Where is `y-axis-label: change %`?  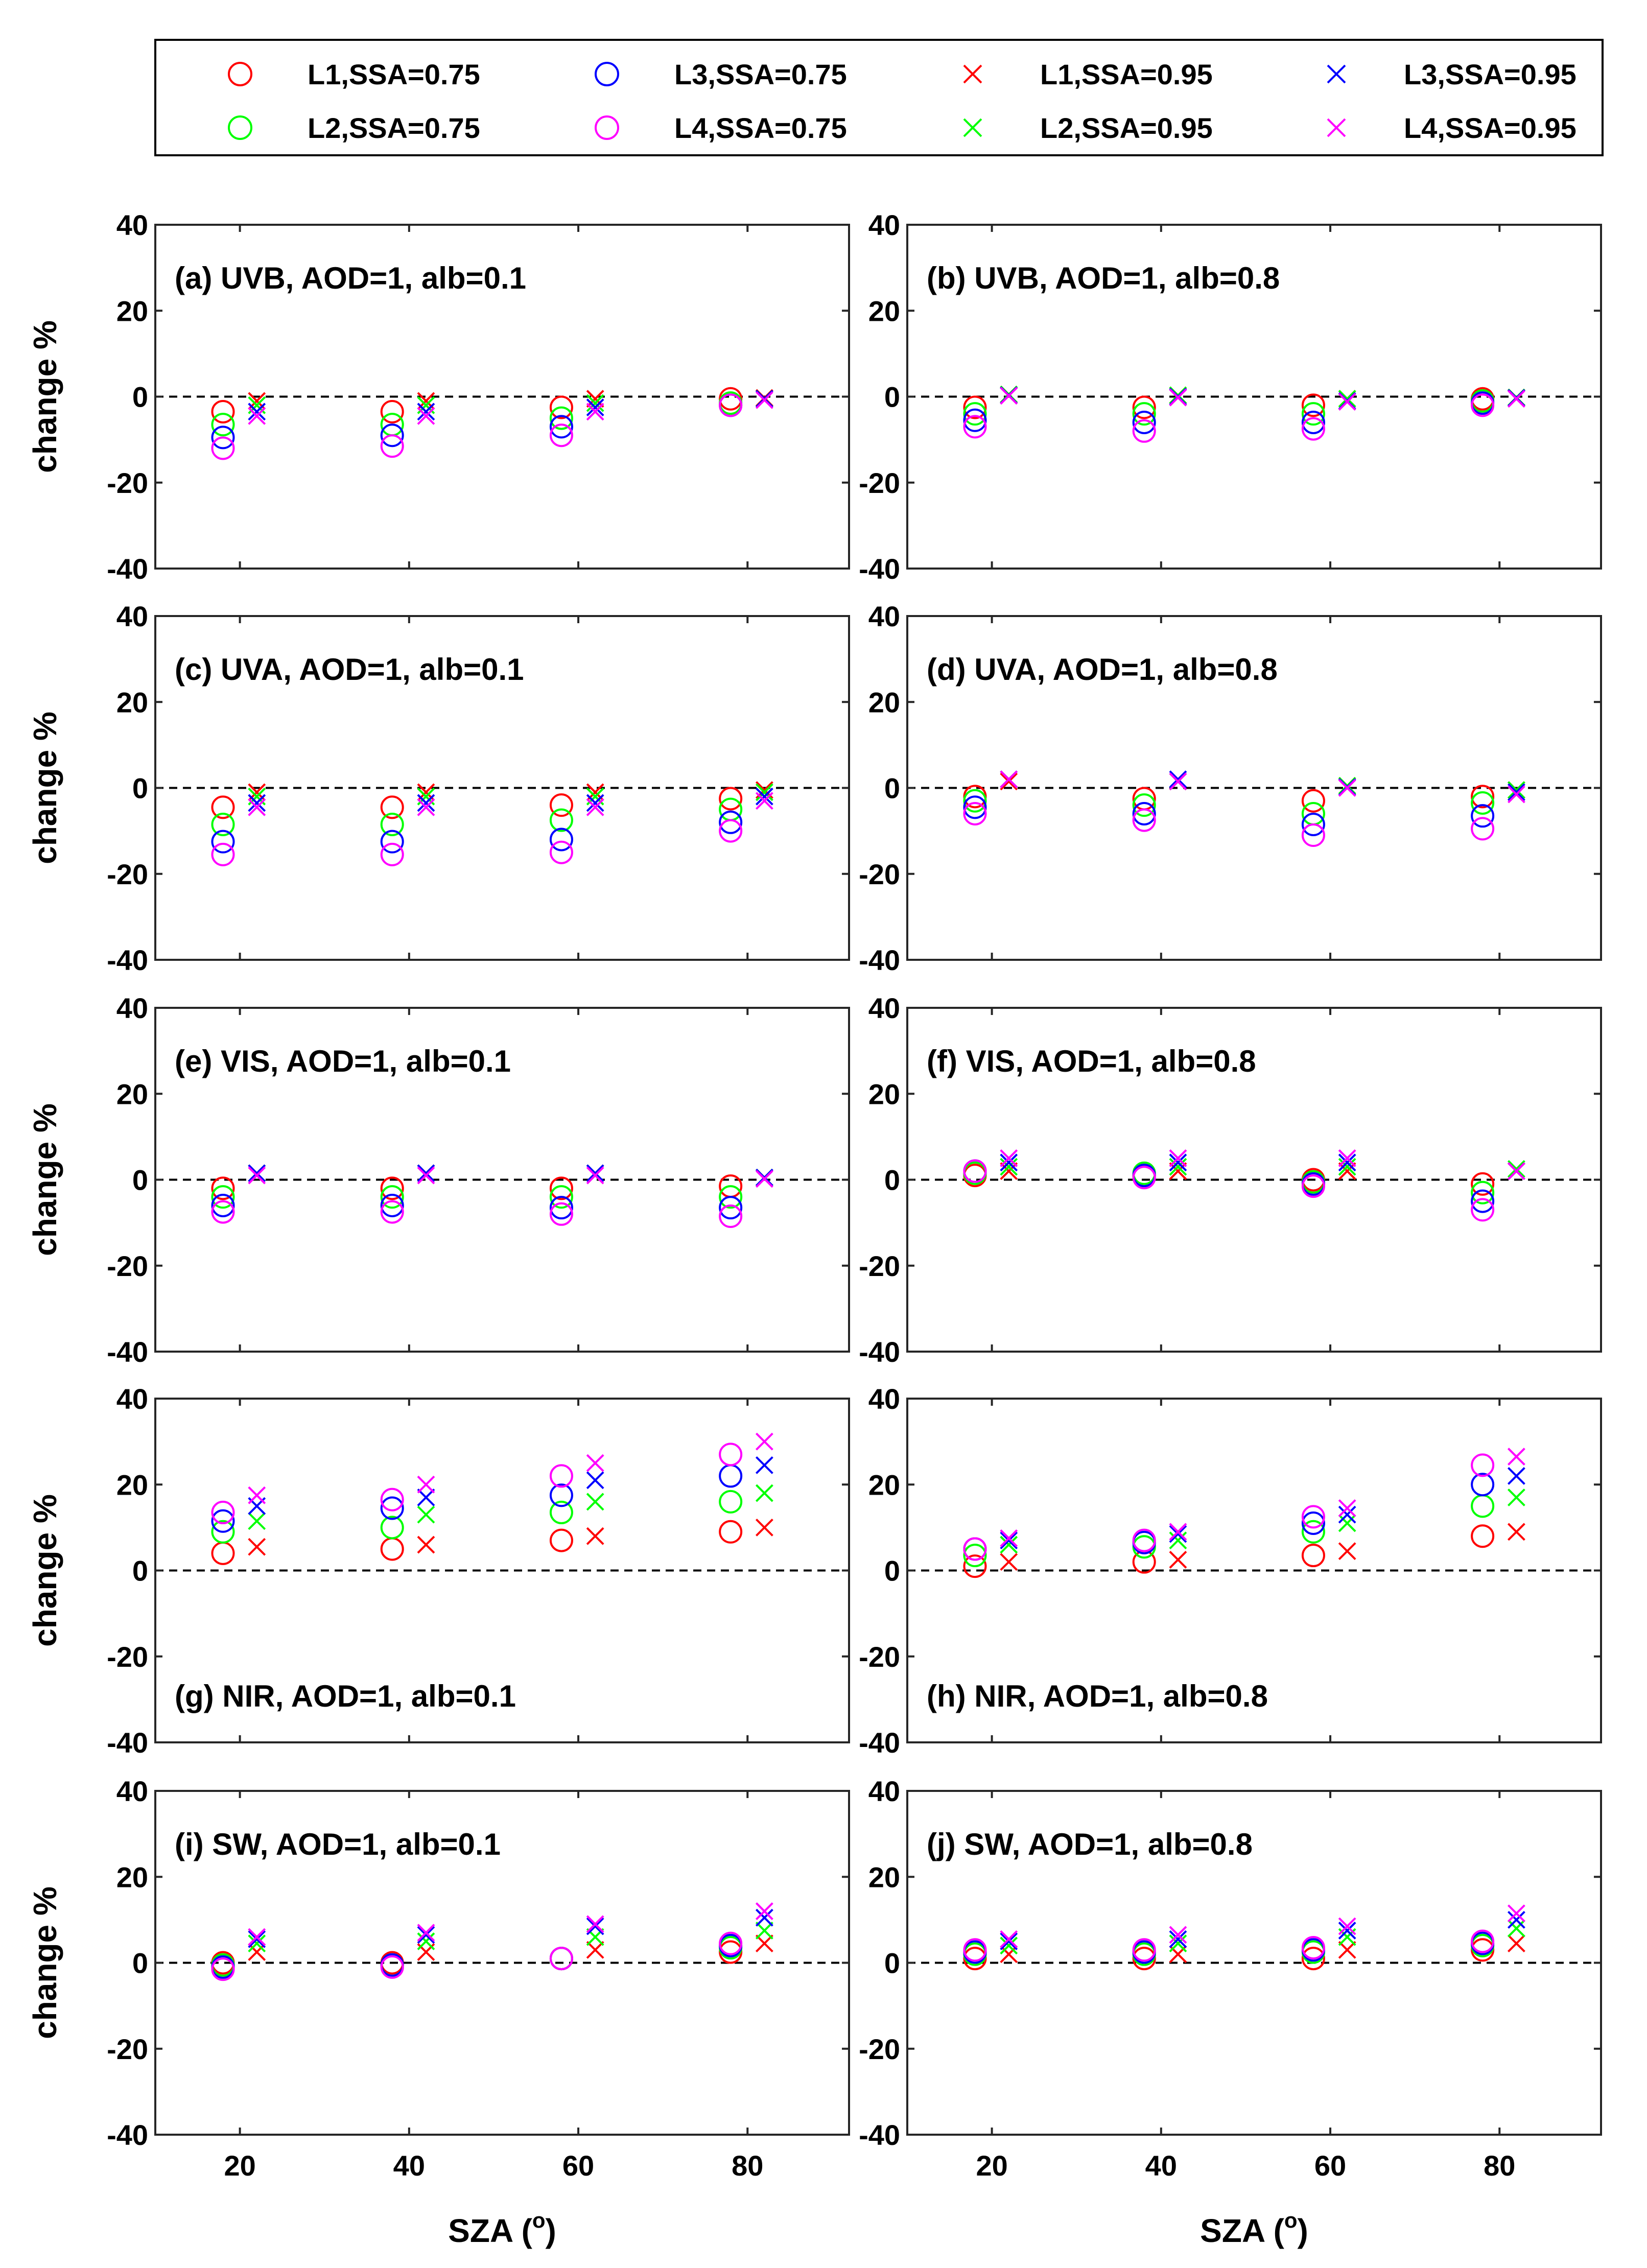 y-axis-label: change % is located at coordinates (45, 1962).